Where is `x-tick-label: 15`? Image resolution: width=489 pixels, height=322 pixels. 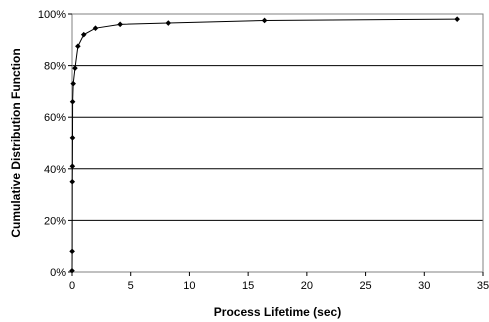 x-tick-label: 15 is located at coordinates (248, 286).